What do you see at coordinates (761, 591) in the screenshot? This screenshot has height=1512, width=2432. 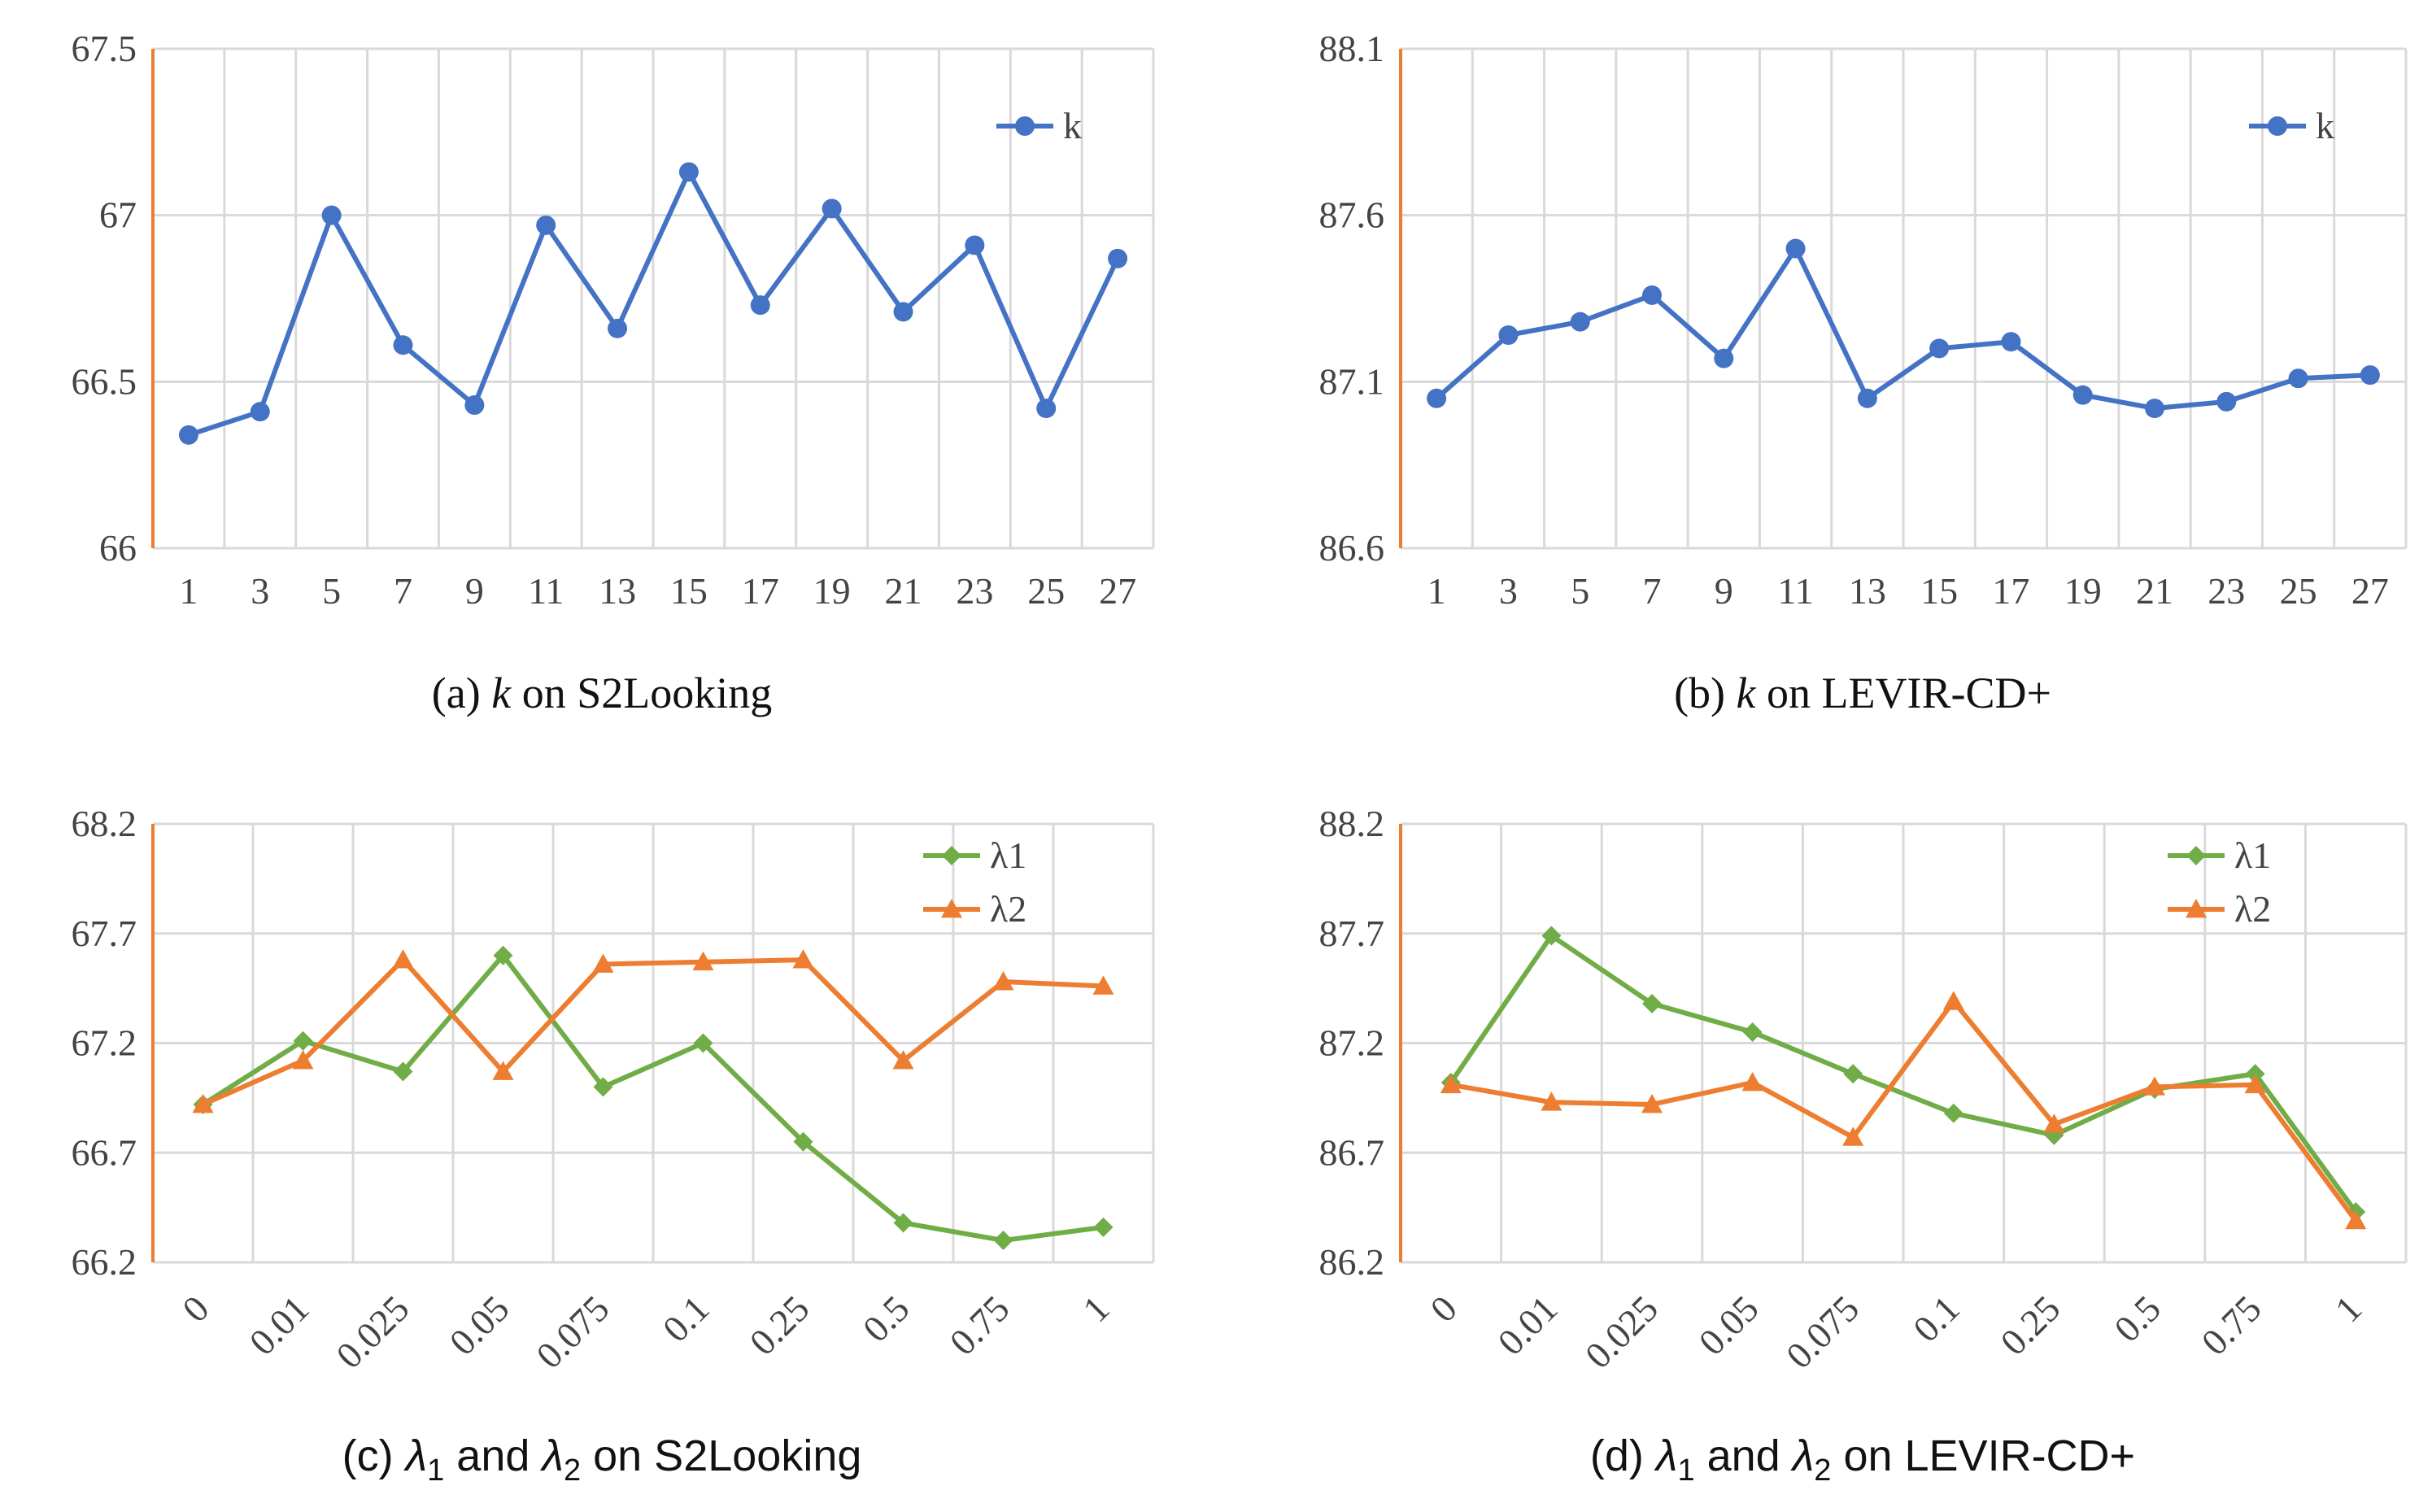 I see `x-tick-label: 17` at bounding box center [761, 591].